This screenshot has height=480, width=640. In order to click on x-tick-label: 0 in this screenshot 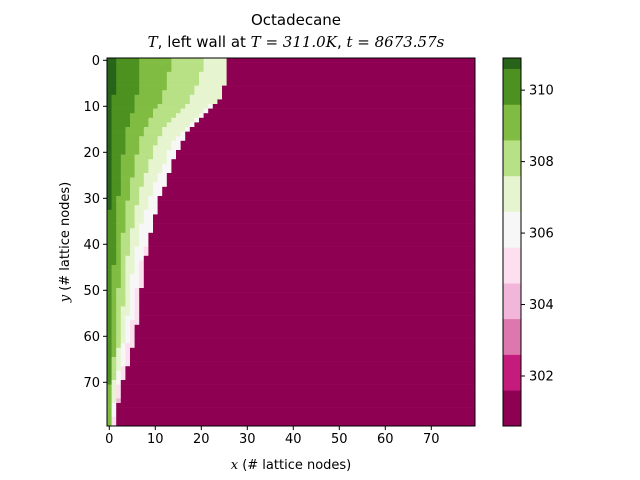, I will do `click(109, 439)`.